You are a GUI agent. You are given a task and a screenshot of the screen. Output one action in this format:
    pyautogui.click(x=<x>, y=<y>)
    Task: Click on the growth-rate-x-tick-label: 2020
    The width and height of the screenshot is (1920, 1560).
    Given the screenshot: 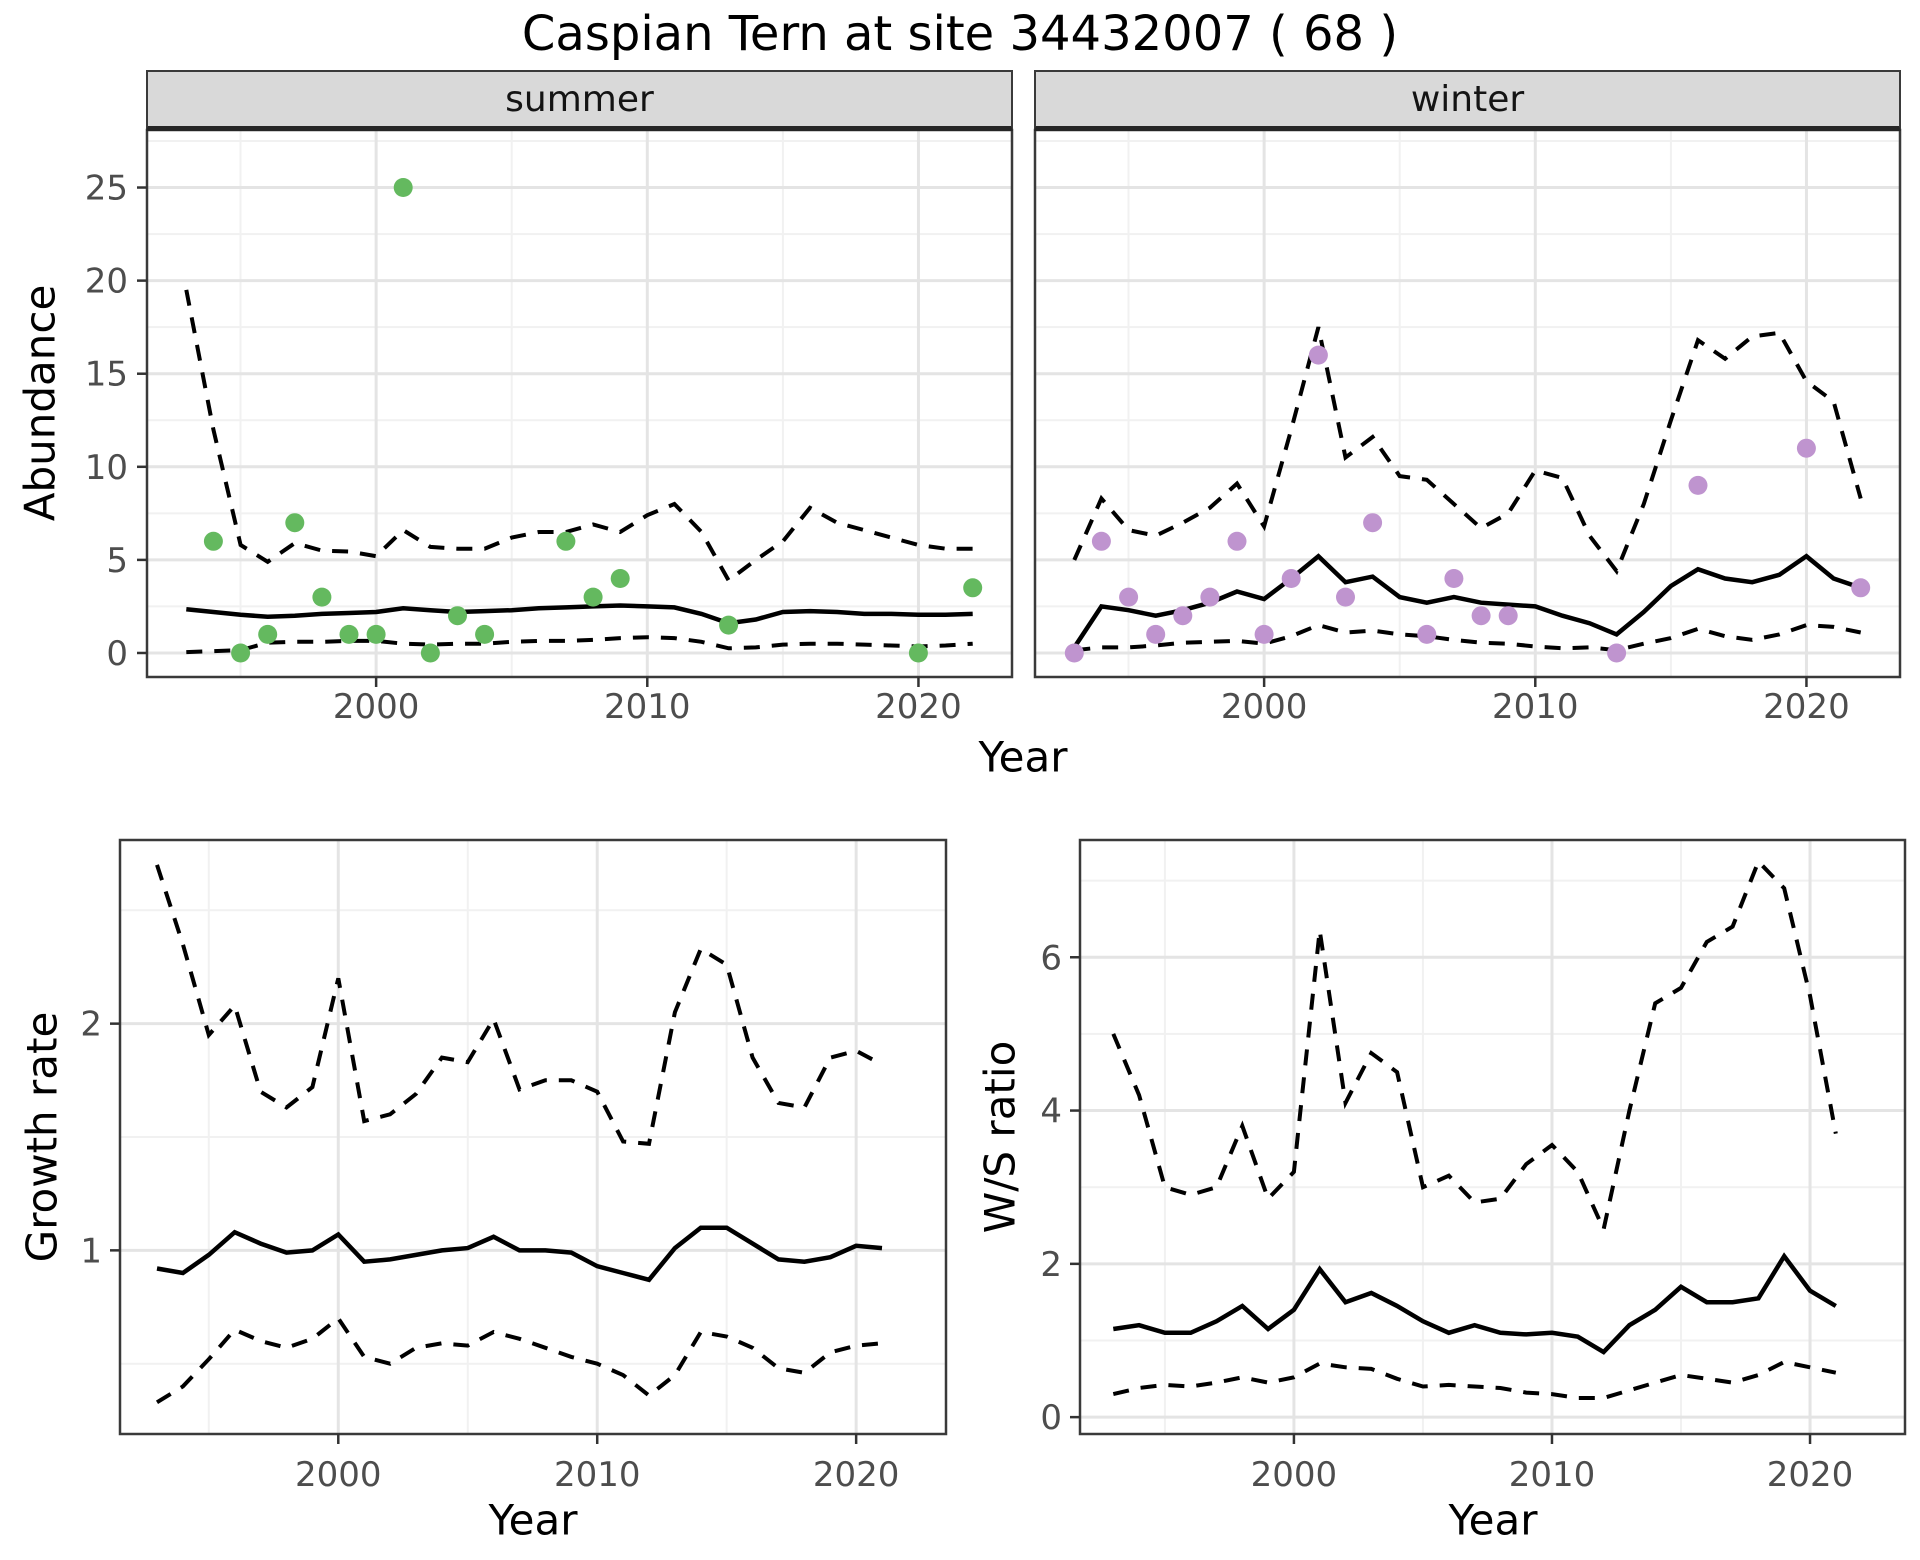 What is the action you would take?
    pyautogui.click(x=856, y=1475)
    